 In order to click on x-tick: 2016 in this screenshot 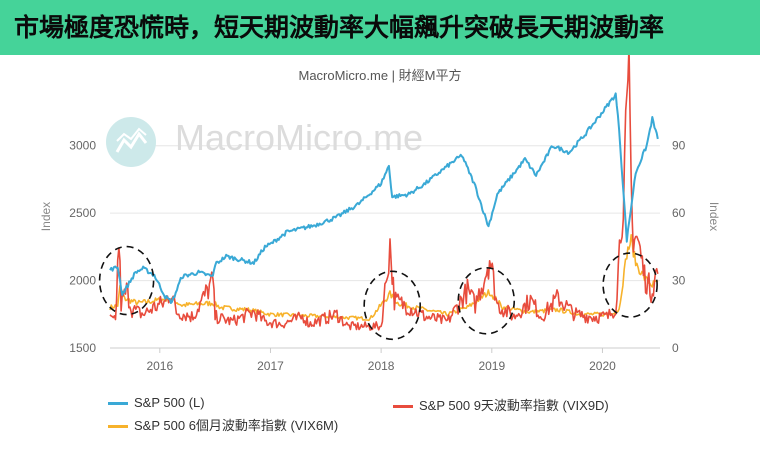, I will do `click(159, 366)`.